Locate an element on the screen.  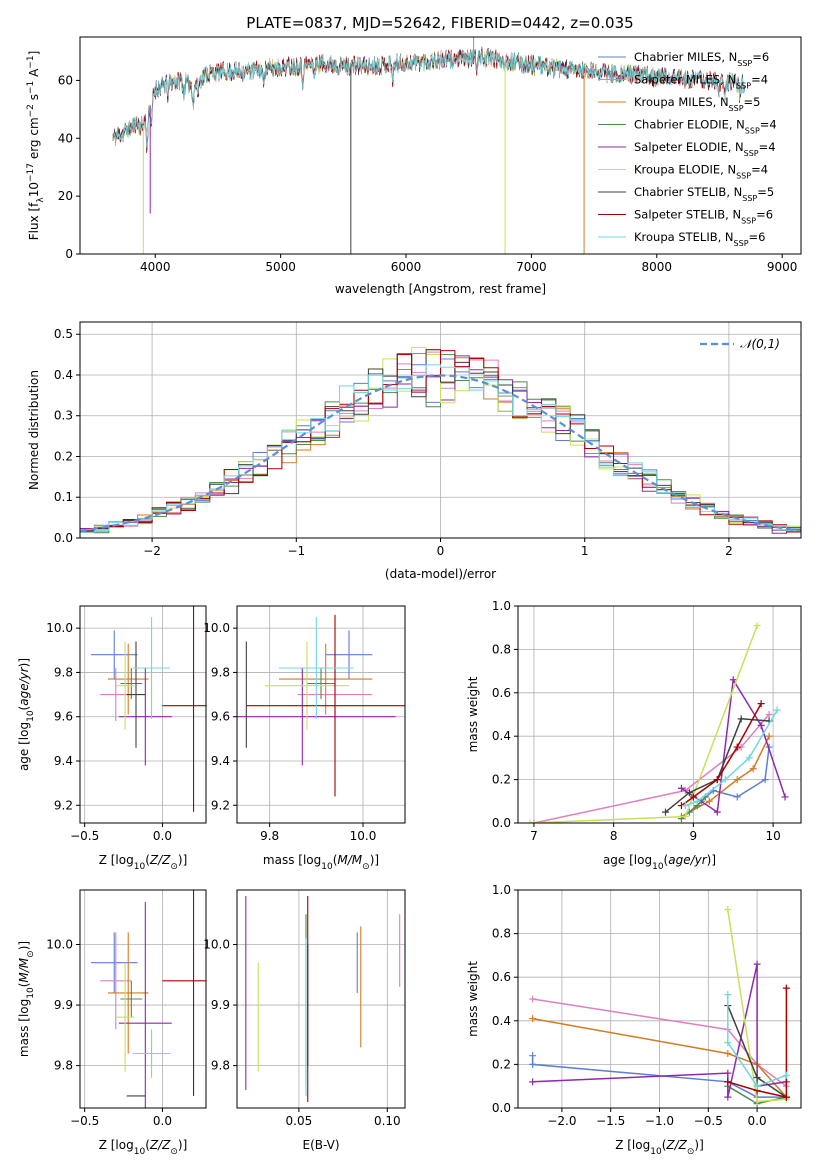
x-tick-label: −1.0 is located at coordinates (659, 1121).